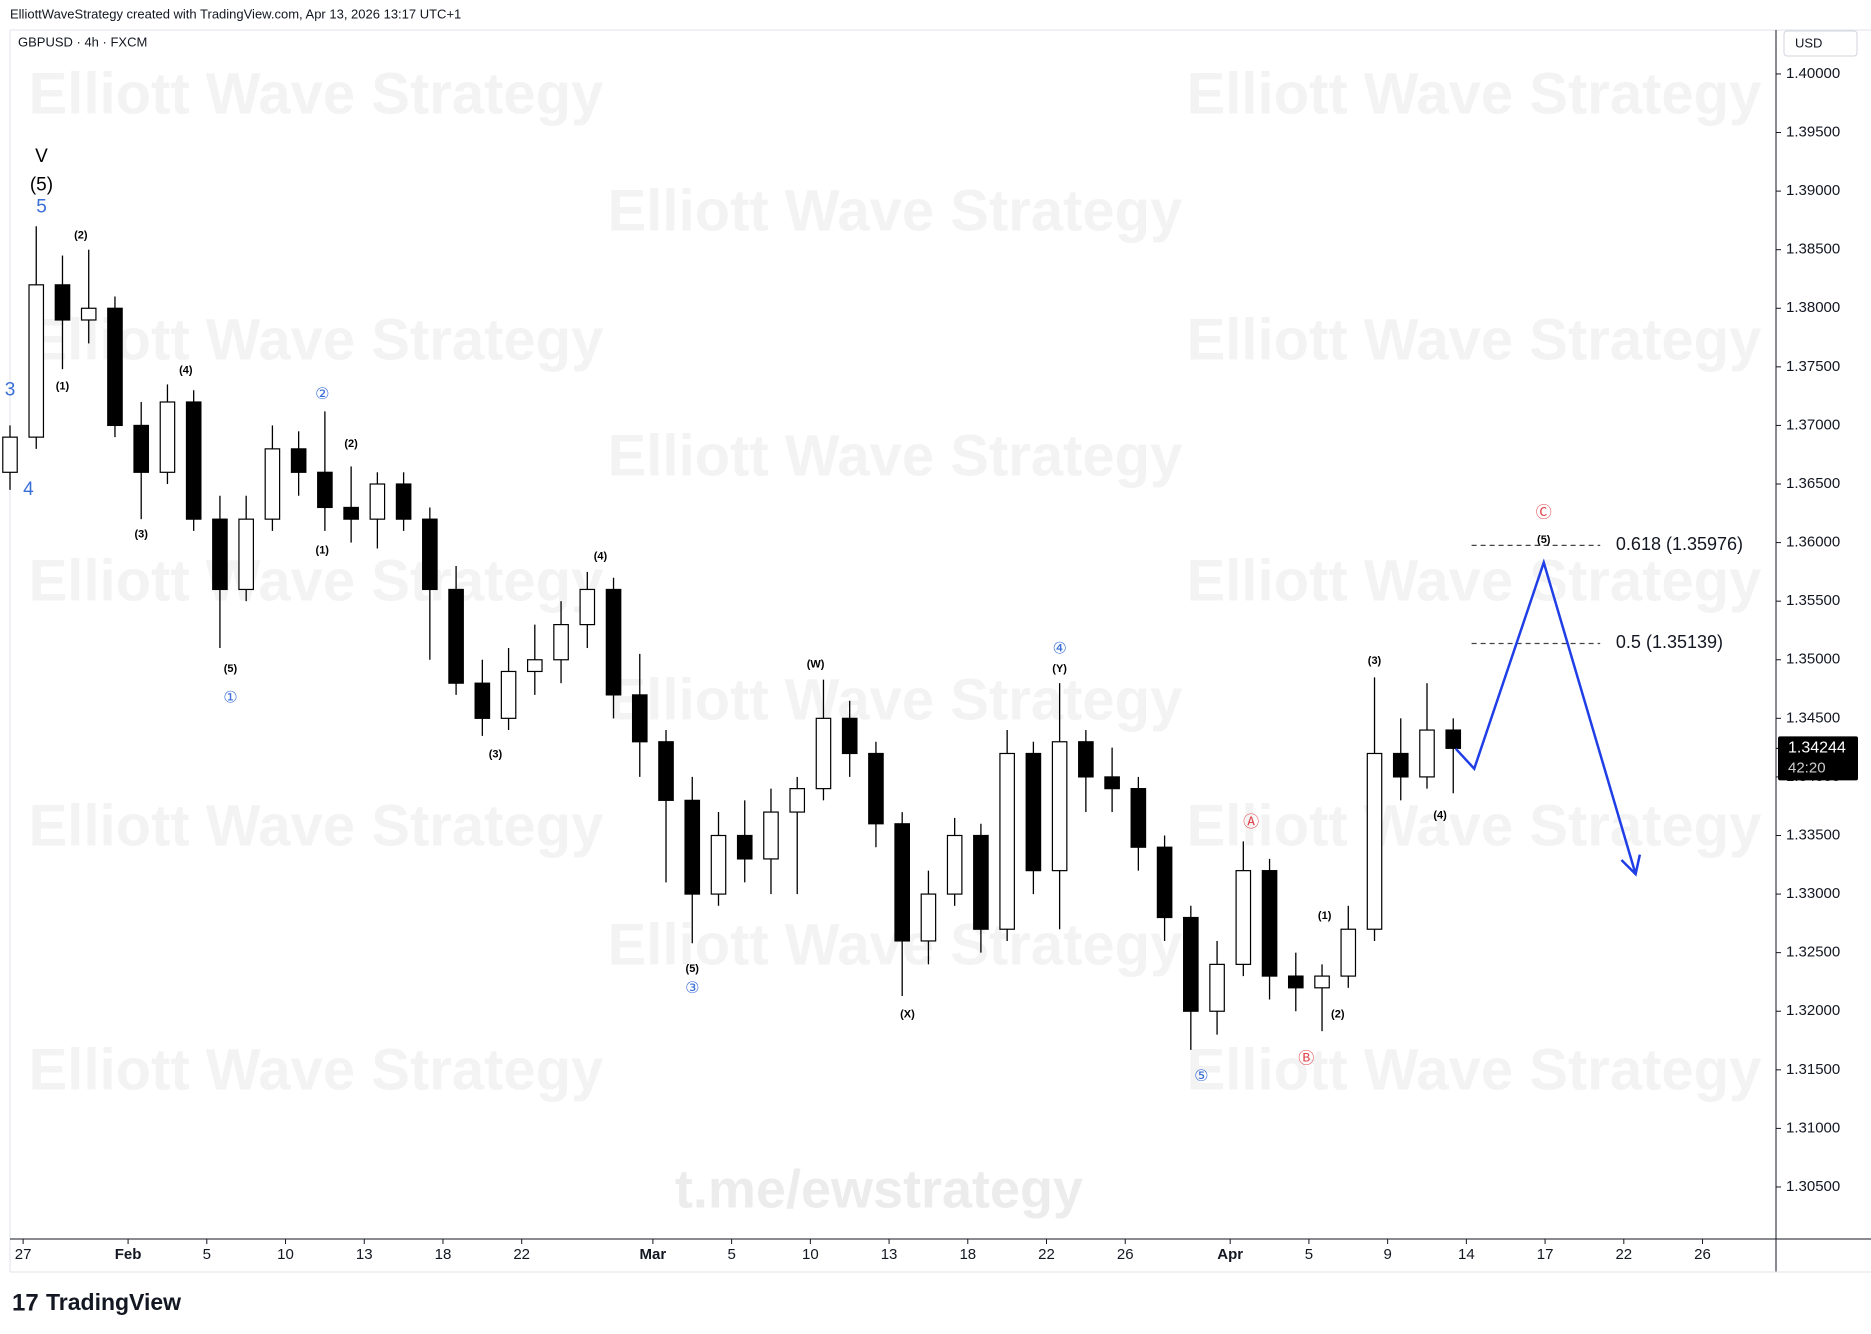  Describe the element at coordinates (1813, 1010) in the screenshot. I see `y-tick-label: 1.32000` at that location.